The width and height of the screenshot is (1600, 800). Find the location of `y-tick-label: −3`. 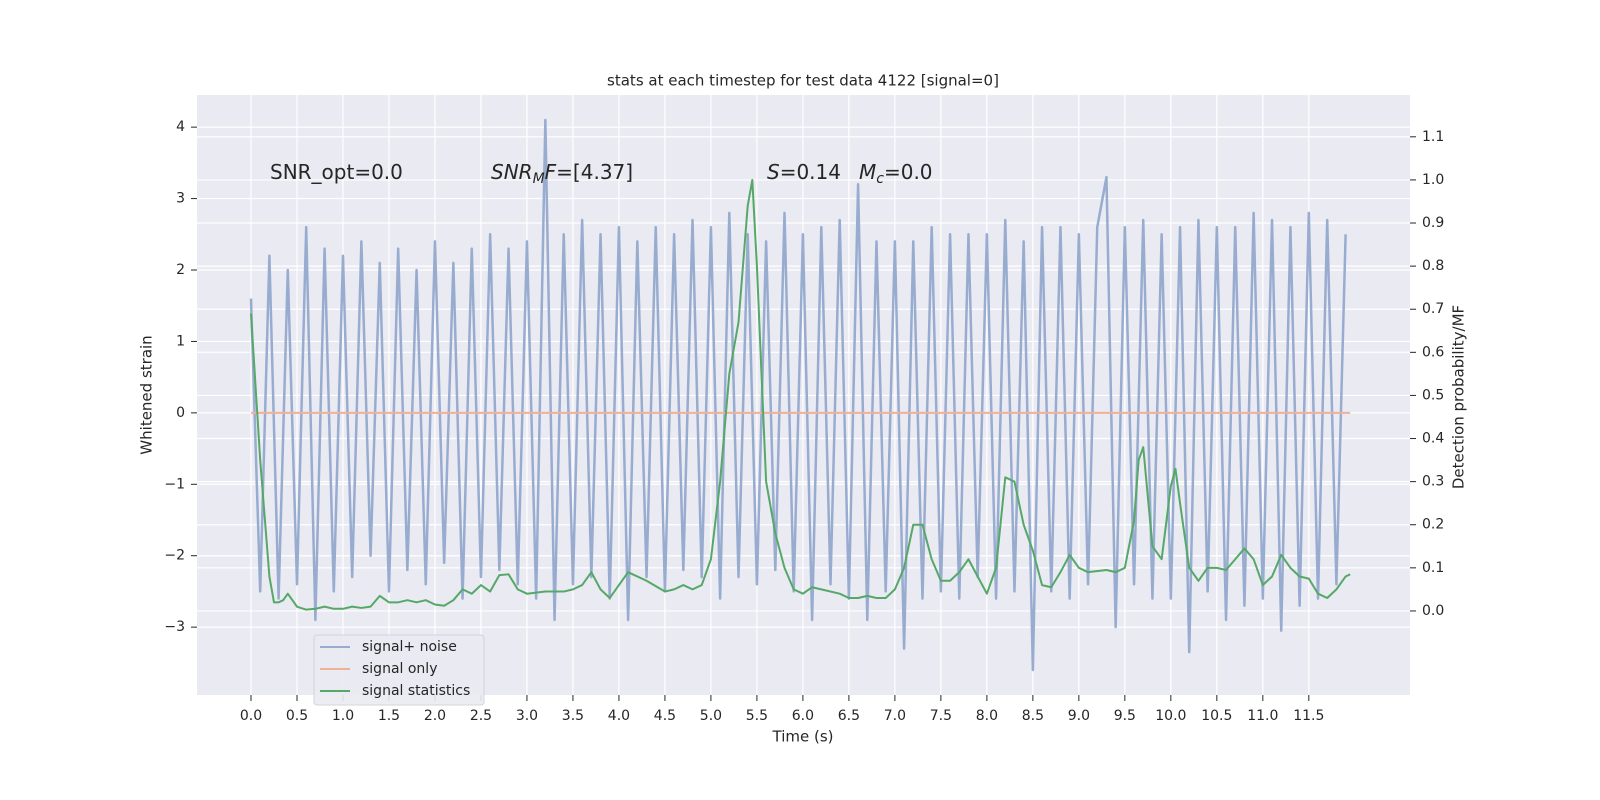

y-tick-label: −3 is located at coordinates (174, 627).